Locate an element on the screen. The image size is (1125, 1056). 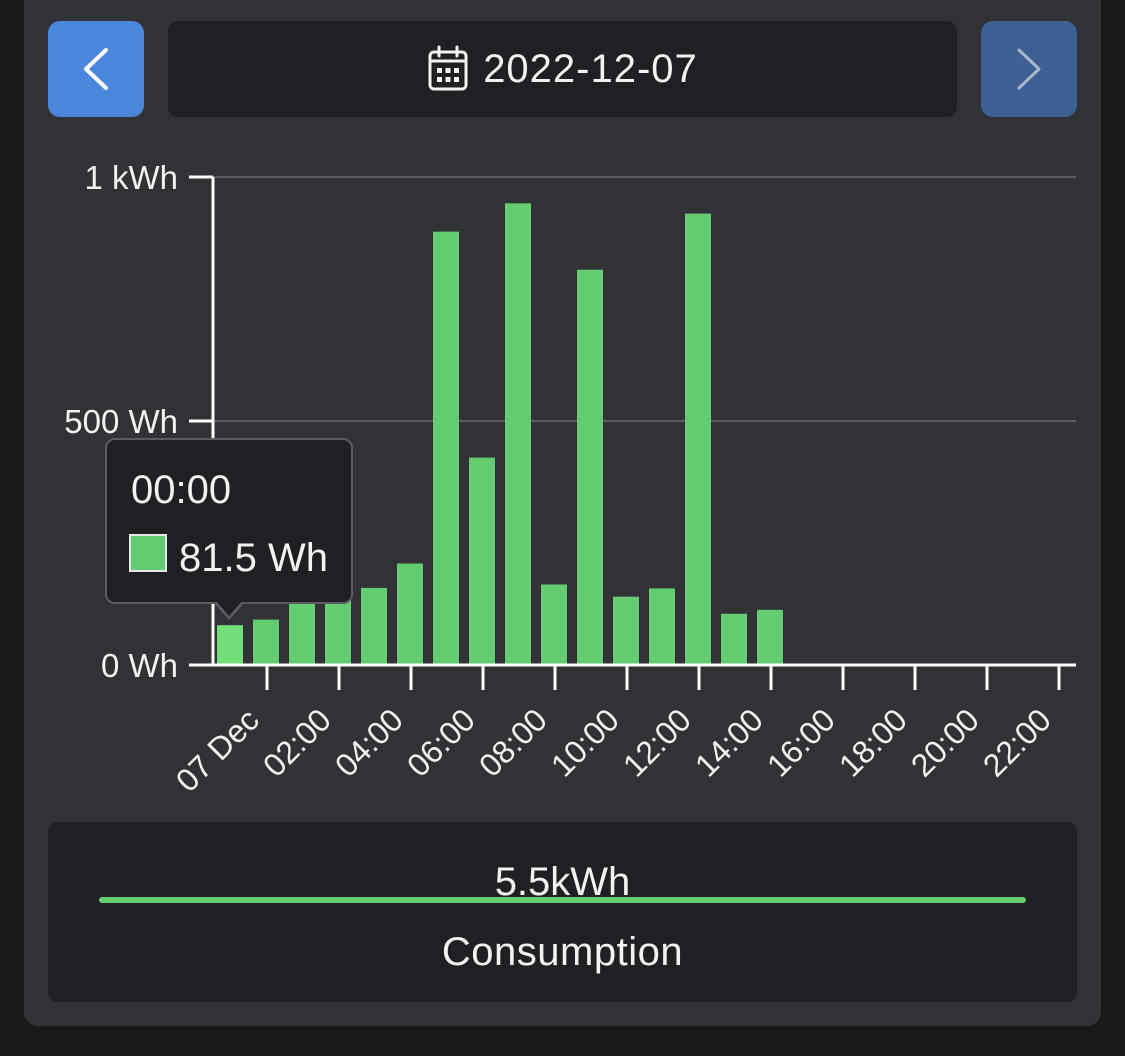
y-tick-label: 500 Wh is located at coordinates (121, 421).